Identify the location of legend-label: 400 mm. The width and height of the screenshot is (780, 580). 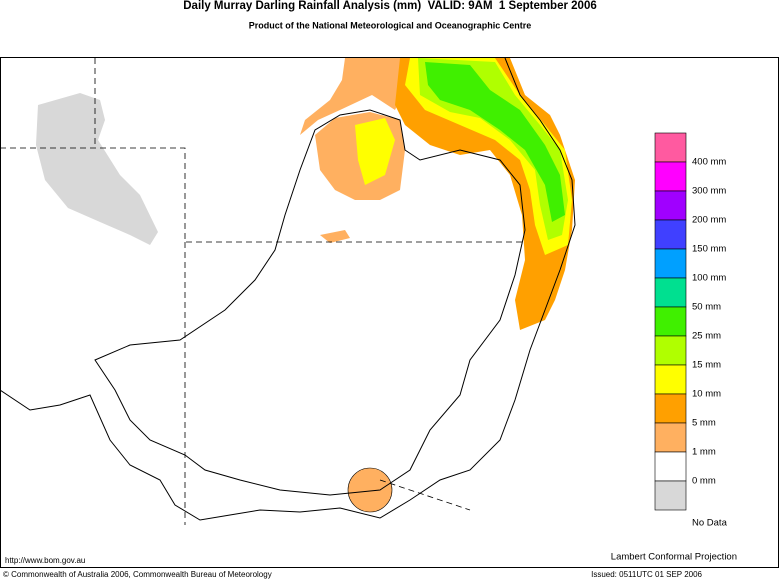
(709, 162).